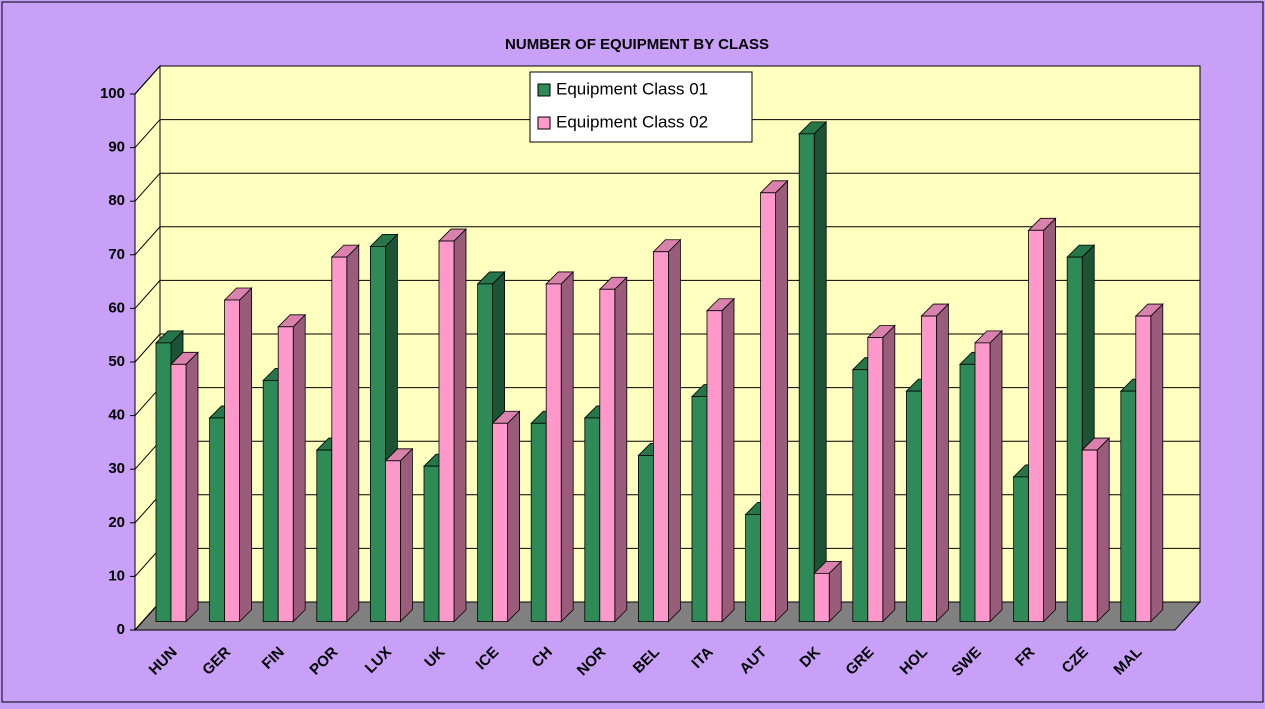 This screenshot has width=1265, height=709. Describe the element at coordinates (112, 93) in the screenshot. I see `y-tick-label: 100` at that location.